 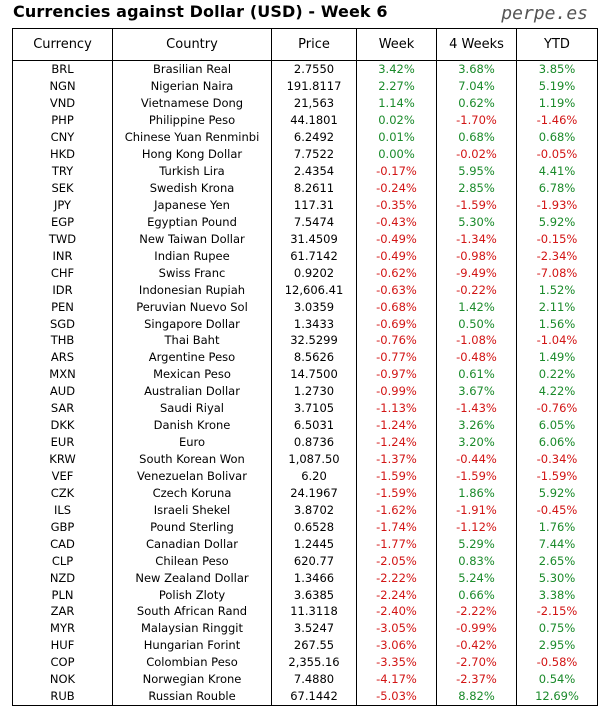 What do you see at coordinates (557, 645) in the screenshot?
I see `ytd-change-cell: 2.95%` at bounding box center [557, 645].